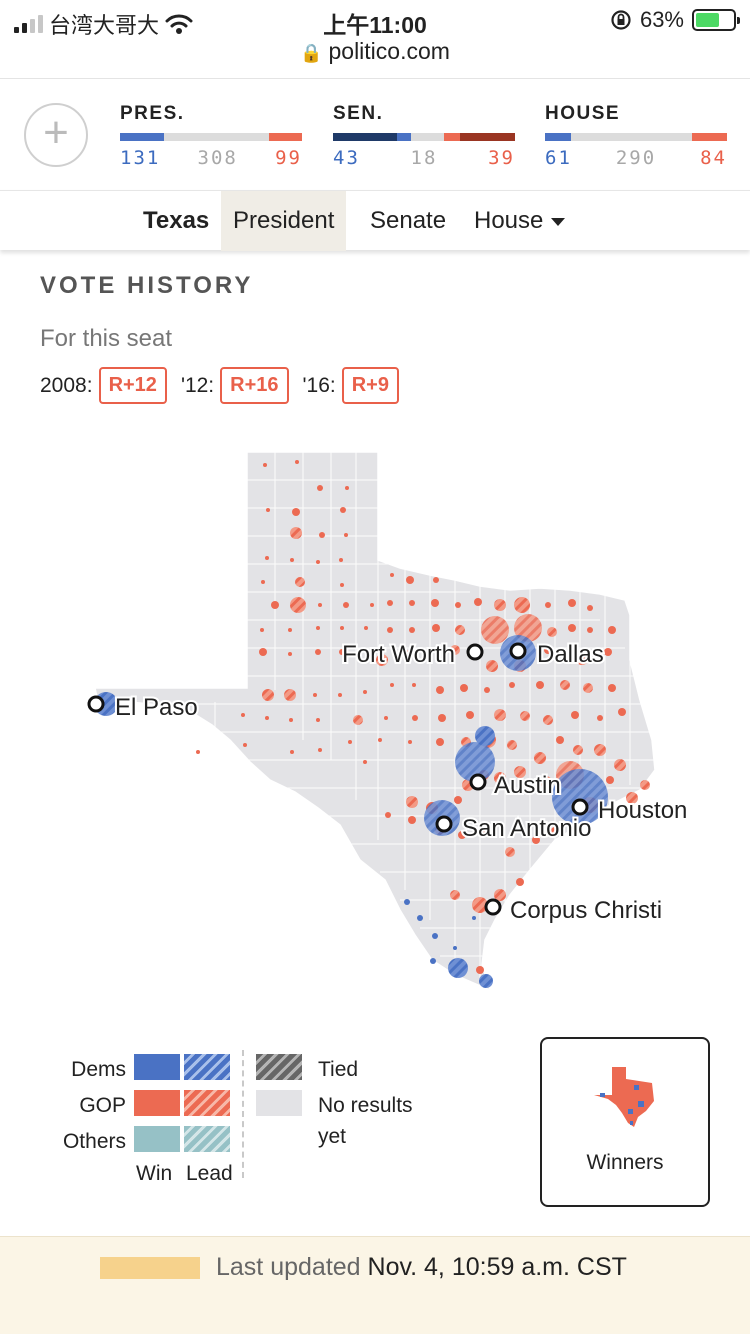 This screenshot has width=750, height=1334. I want to click on winners-button: Winners, so click(625, 1122).